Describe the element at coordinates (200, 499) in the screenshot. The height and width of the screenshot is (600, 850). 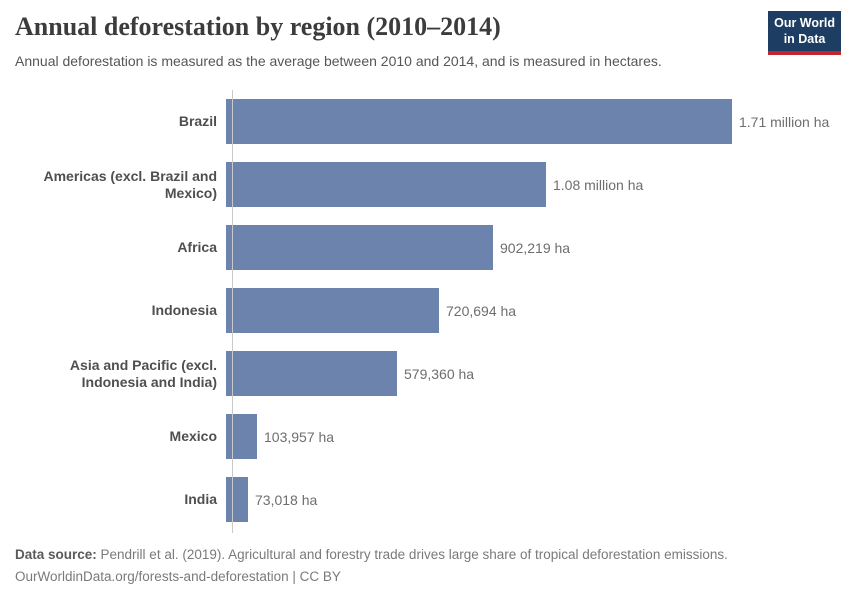
I see `category-label: India` at that location.